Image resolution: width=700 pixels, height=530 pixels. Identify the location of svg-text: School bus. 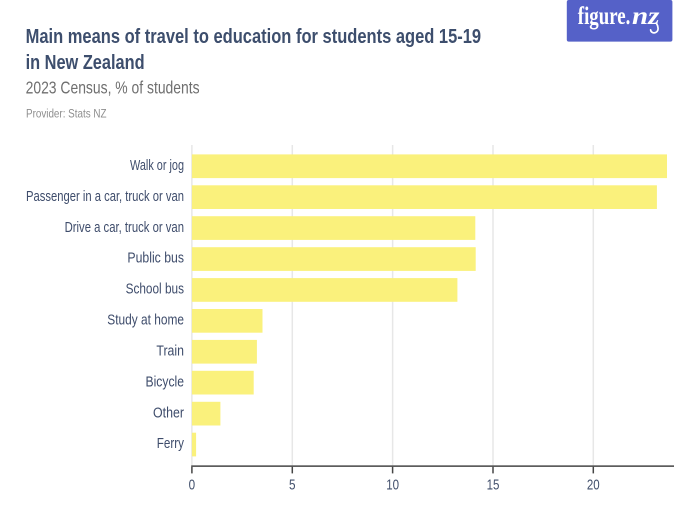
(155, 289).